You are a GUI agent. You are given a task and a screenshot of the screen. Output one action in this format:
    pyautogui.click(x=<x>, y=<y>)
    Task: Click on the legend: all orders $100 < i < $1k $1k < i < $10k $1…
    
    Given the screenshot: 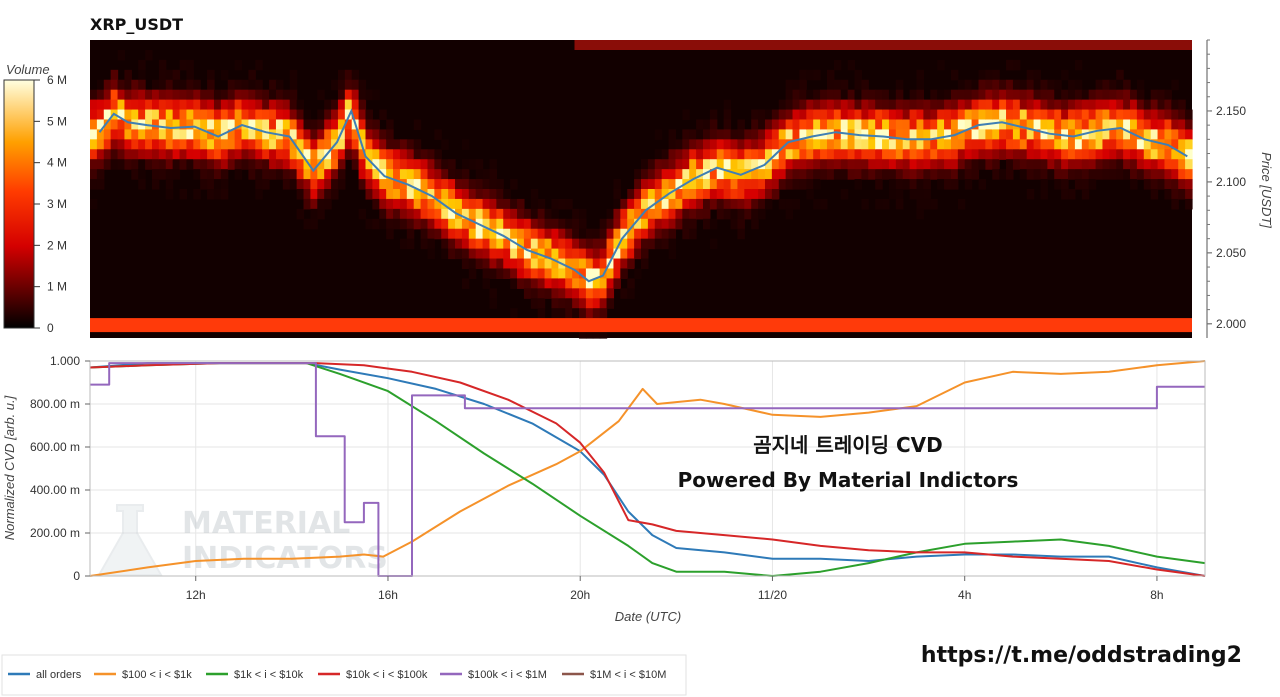 What is the action you would take?
    pyautogui.click(x=344, y=675)
    